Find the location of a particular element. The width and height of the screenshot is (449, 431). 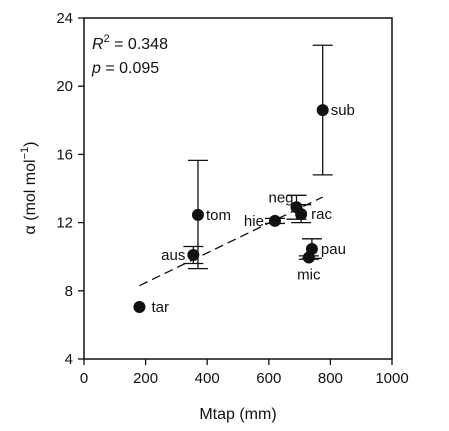

x-axis-title: Mtap (mm) is located at coordinates (237, 414).